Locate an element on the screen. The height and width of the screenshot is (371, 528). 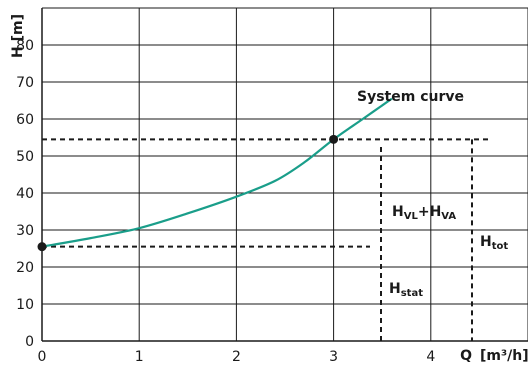
y-tick-label: 20 is located at coordinates (25, 268).